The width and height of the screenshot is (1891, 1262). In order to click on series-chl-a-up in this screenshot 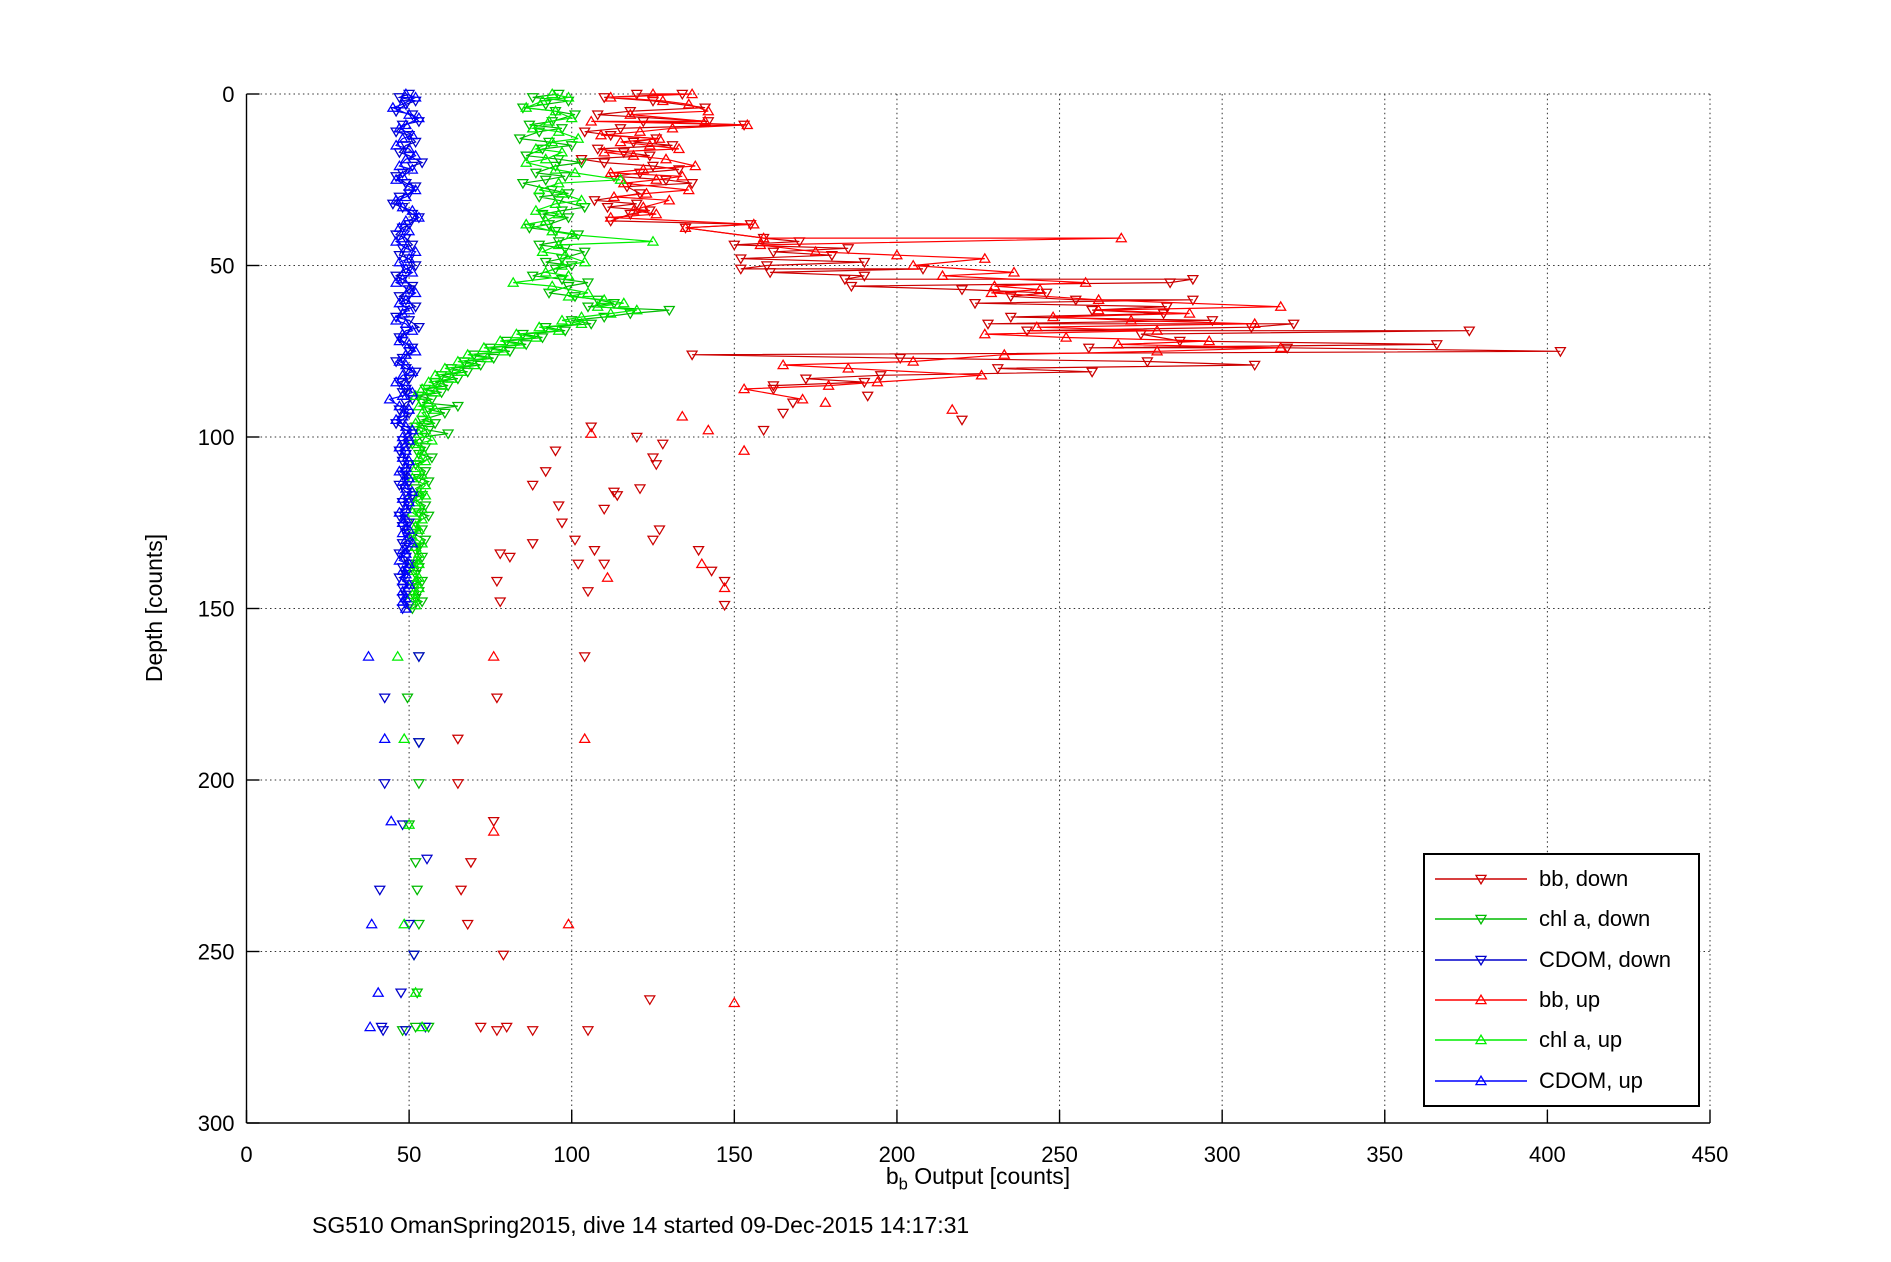, I will do `click(525, 559)`.